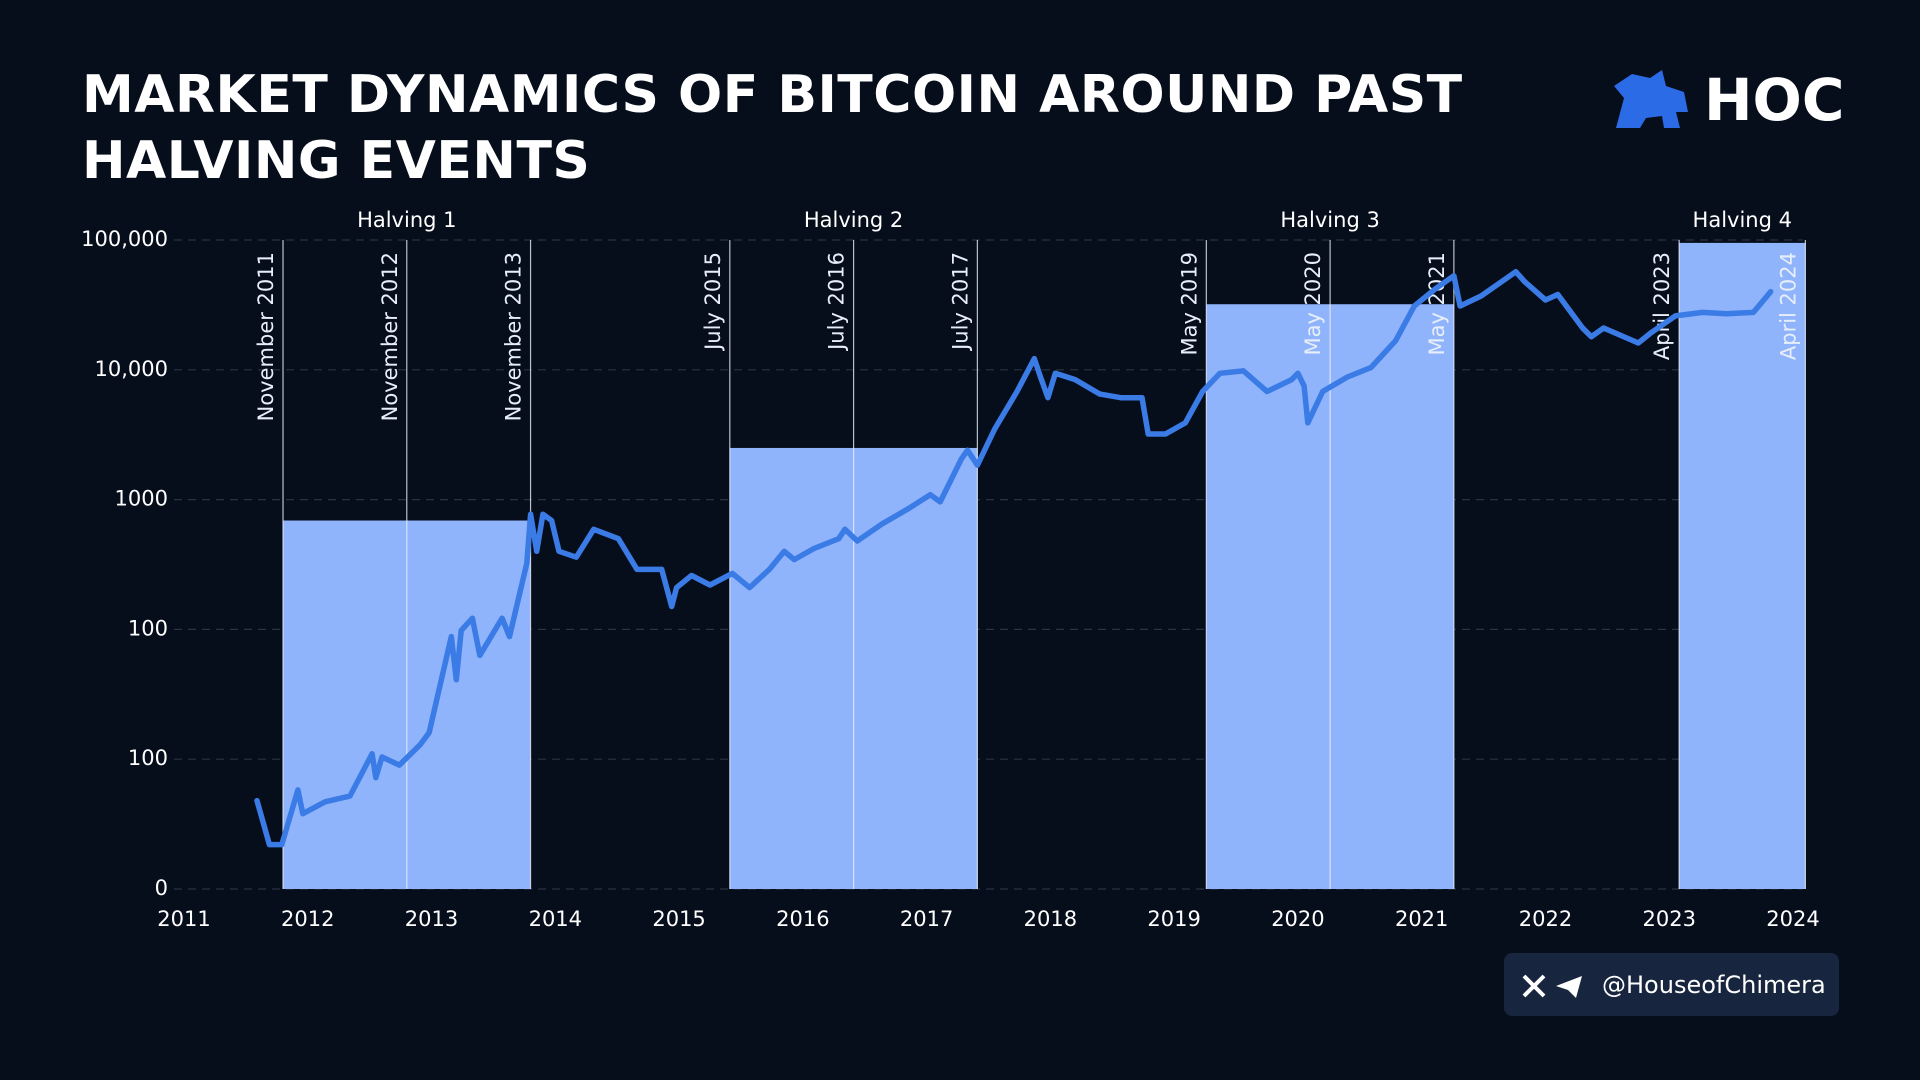 The height and width of the screenshot is (1080, 1920). I want to click on event-label: July 2017, so click(960, 302).